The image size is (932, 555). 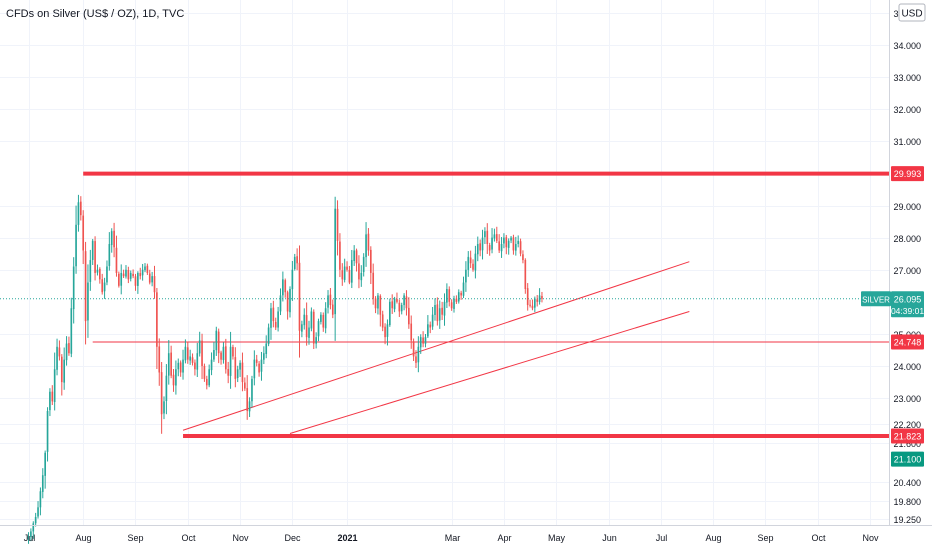 I want to click on chart-title: CFDs on Silver (US$ / OZ), 1D, TVC, so click(x=95, y=14).